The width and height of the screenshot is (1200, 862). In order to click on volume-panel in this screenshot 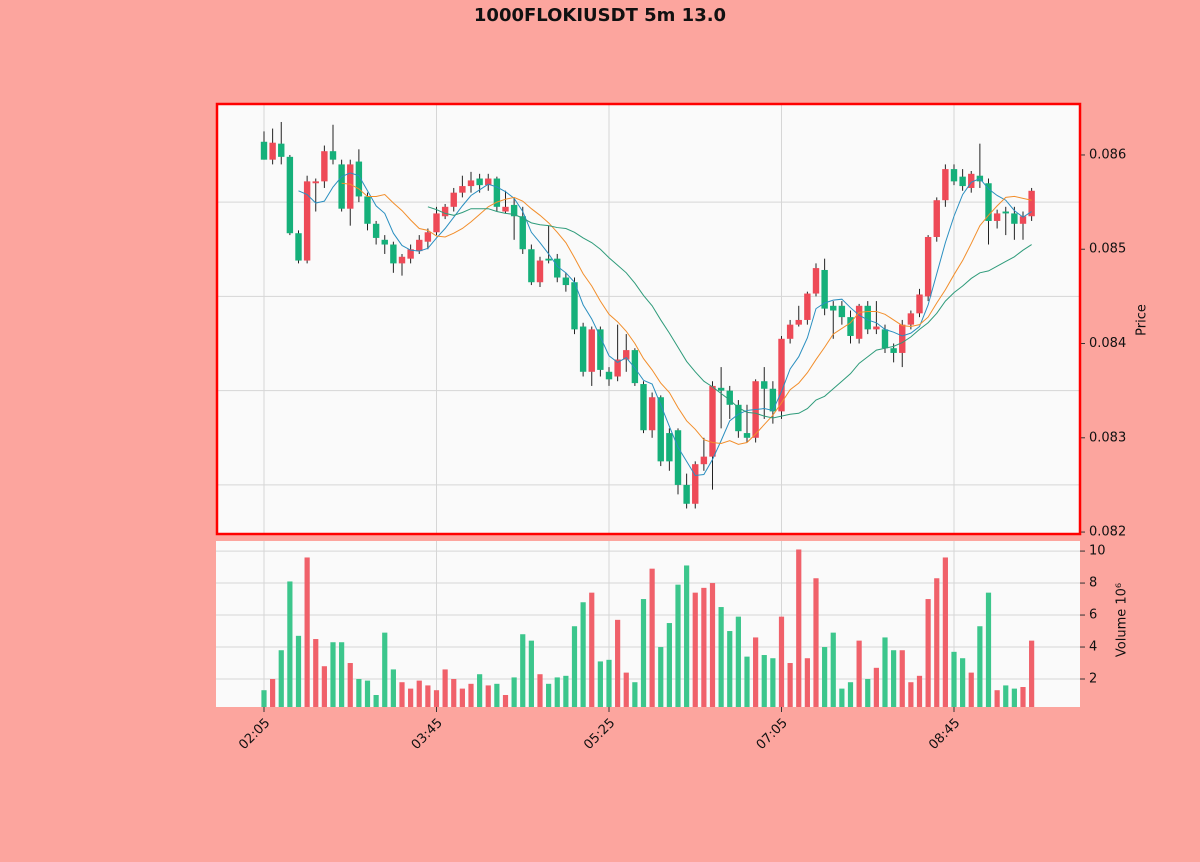, I will do `click(648, 624)`.